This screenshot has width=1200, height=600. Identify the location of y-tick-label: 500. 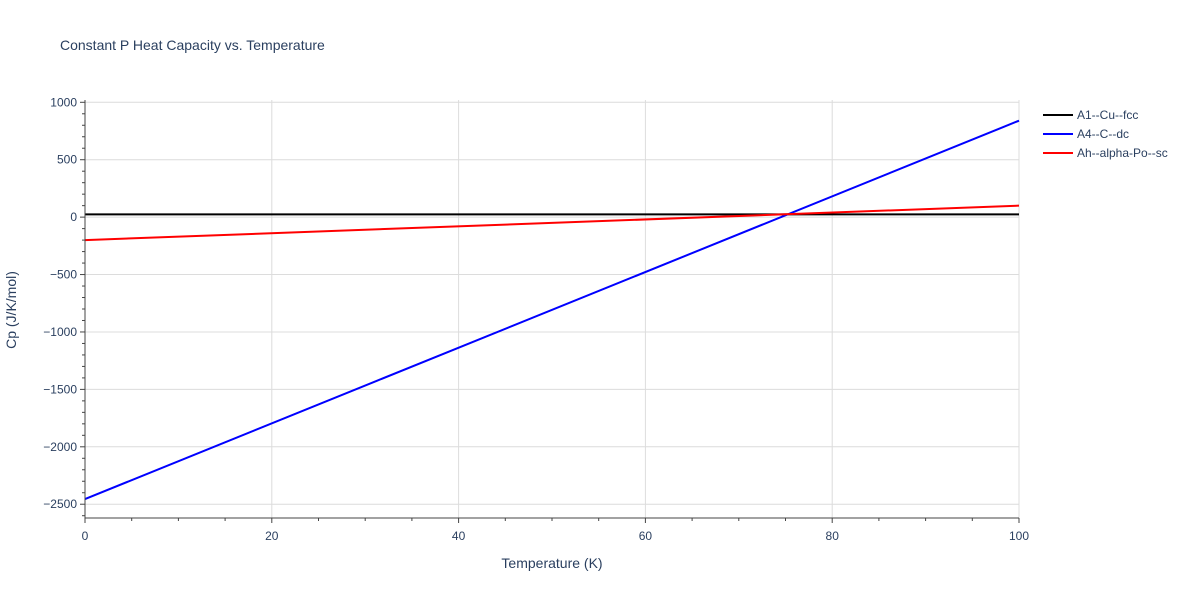
(67, 160).